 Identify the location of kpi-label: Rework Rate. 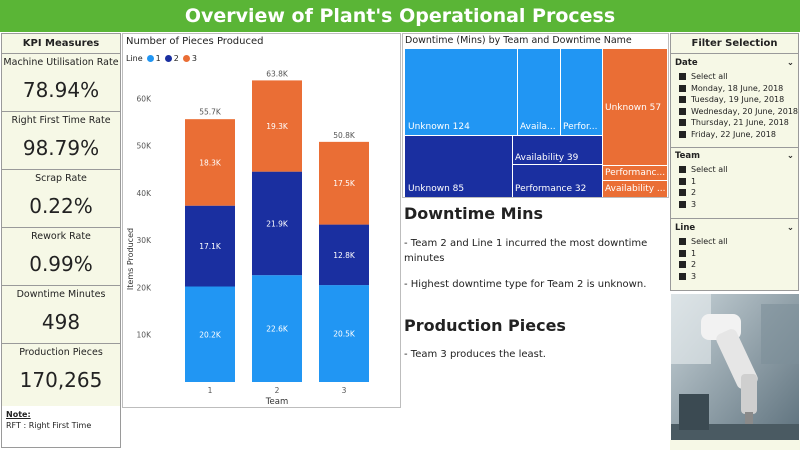
(61, 236).